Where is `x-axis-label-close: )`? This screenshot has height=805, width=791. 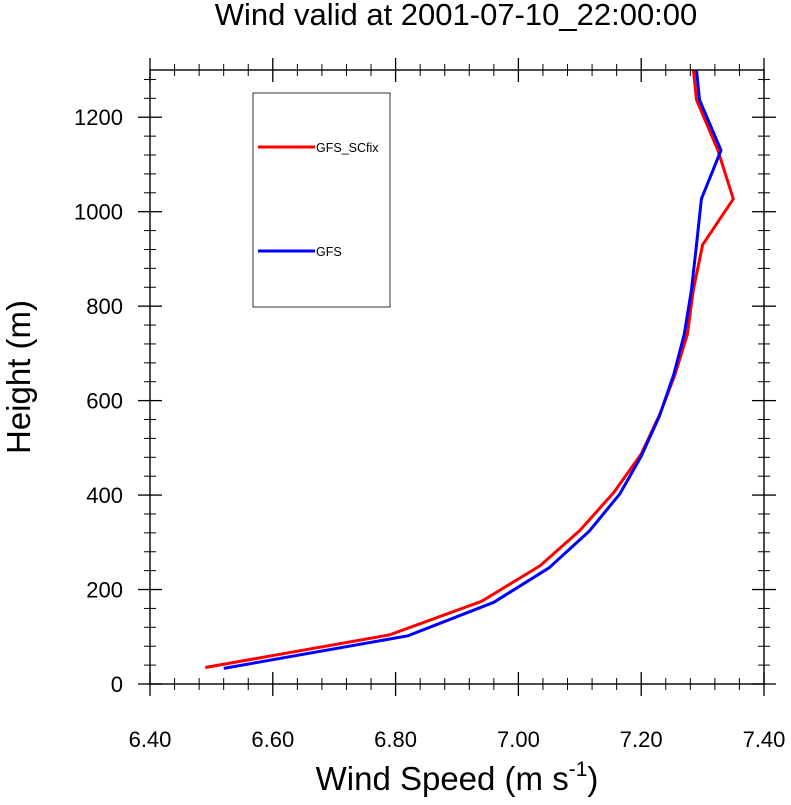 x-axis-label-close: ) is located at coordinates (592, 778).